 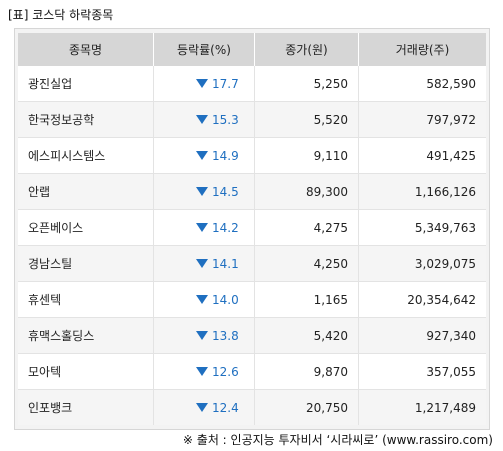 What do you see at coordinates (307, 336) in the screenshot?
I see `close-price-cell: 5,420` at bounding box center [307, 336].